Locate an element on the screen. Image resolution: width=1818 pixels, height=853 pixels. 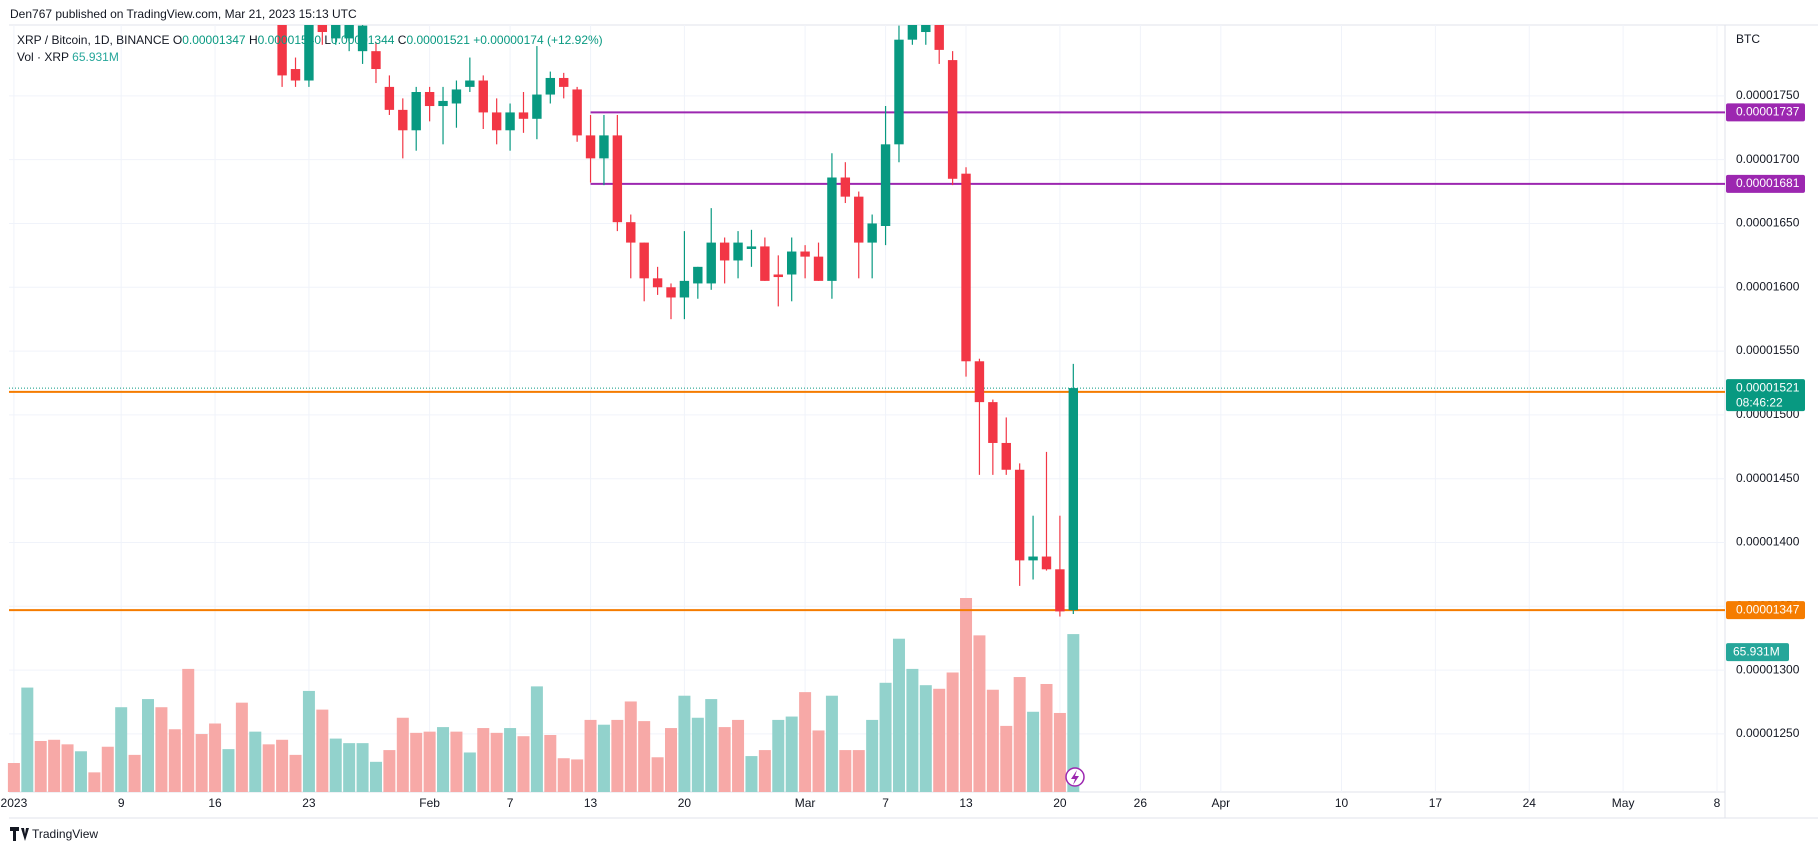
change: +0.00000174 (+12.92%) is located at coordinates (537, 40).